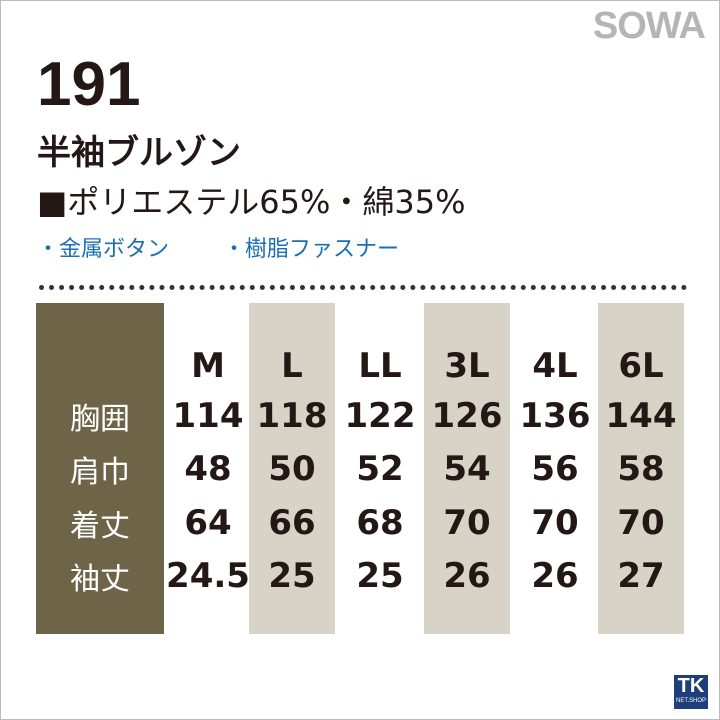  What do you see at coordinates (641, 416) in the screenshot?
I see `size-value: 144` at bounding box center [641, 416].